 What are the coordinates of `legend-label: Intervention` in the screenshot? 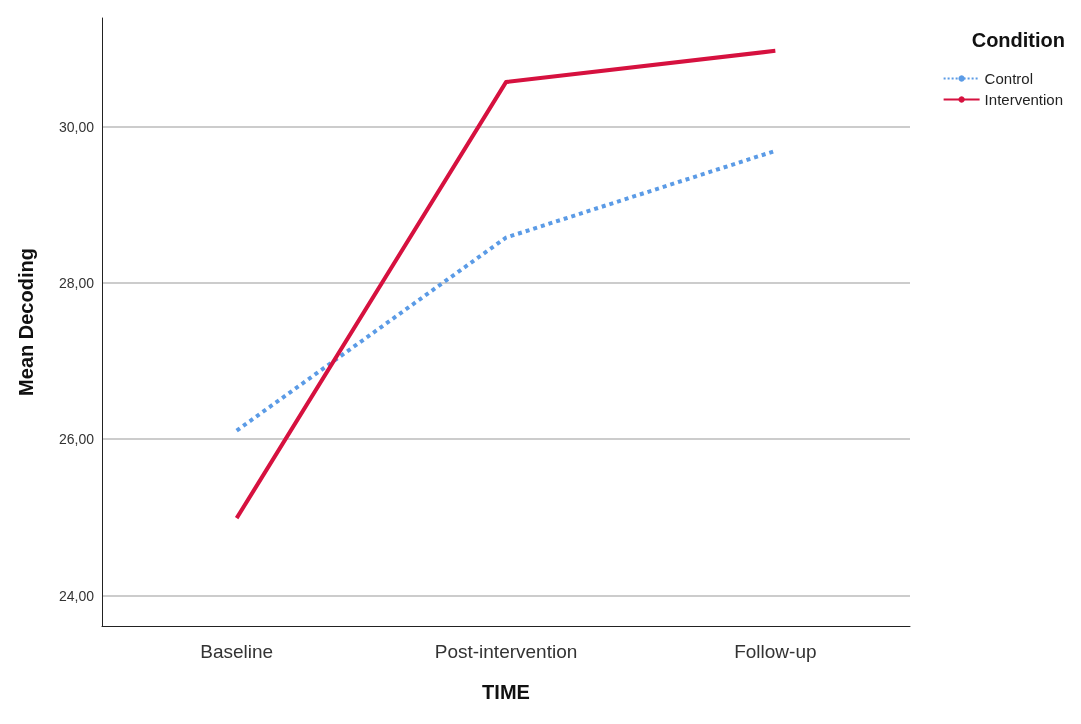 It's located at (1024, 99).